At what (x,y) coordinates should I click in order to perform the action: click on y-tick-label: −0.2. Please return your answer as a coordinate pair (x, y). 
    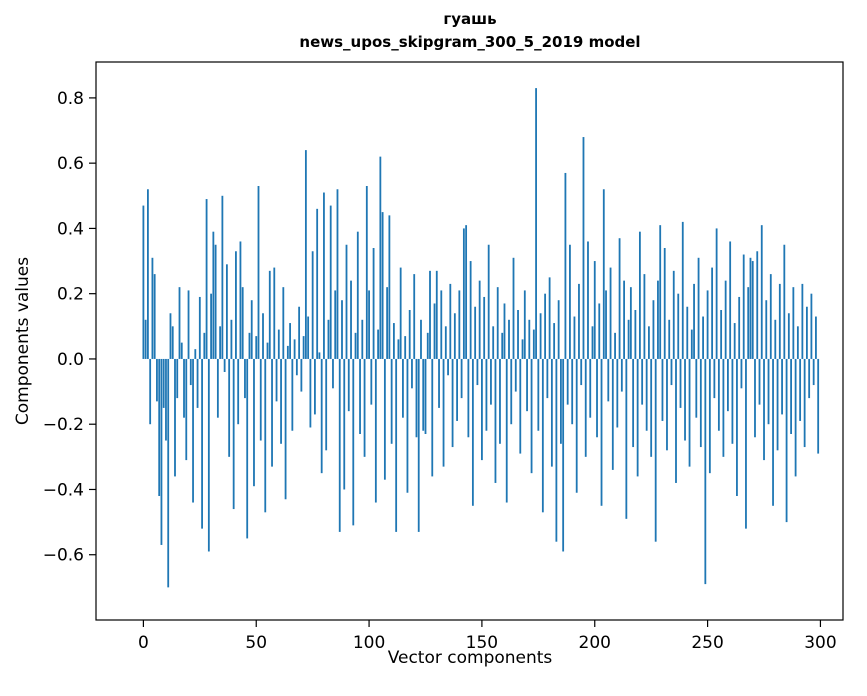
    Looking at the image, I should click on (63, 425).